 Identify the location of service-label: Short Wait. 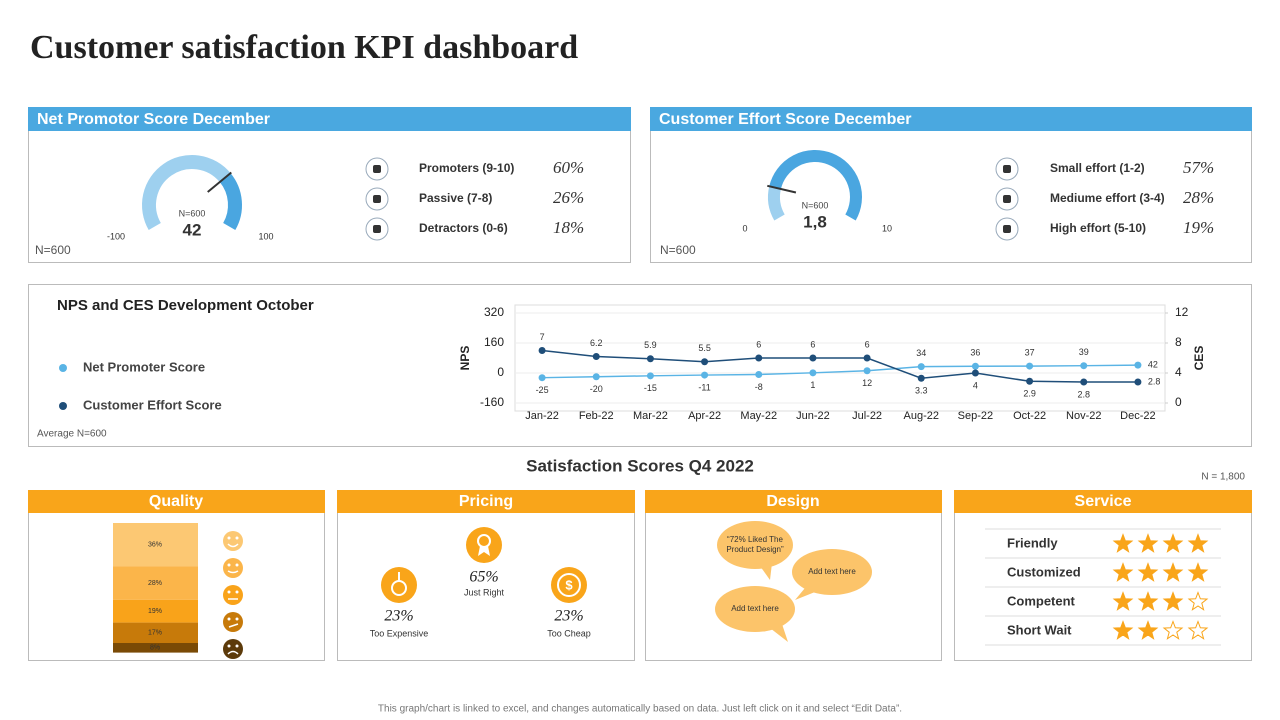
(1039, 629).